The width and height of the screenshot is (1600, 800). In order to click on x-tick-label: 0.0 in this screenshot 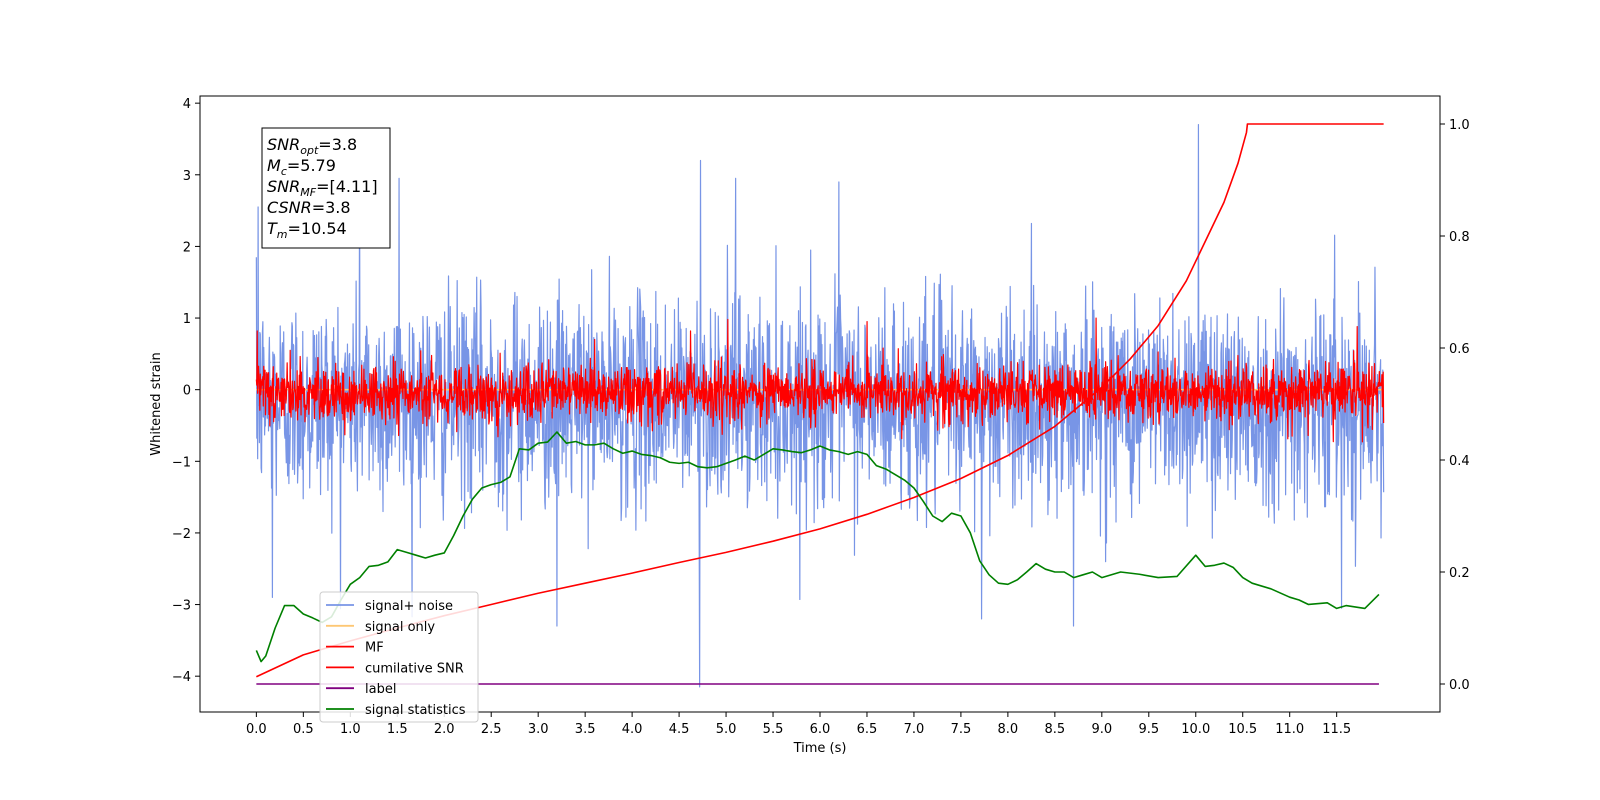, I will do `click(256, 729)`.